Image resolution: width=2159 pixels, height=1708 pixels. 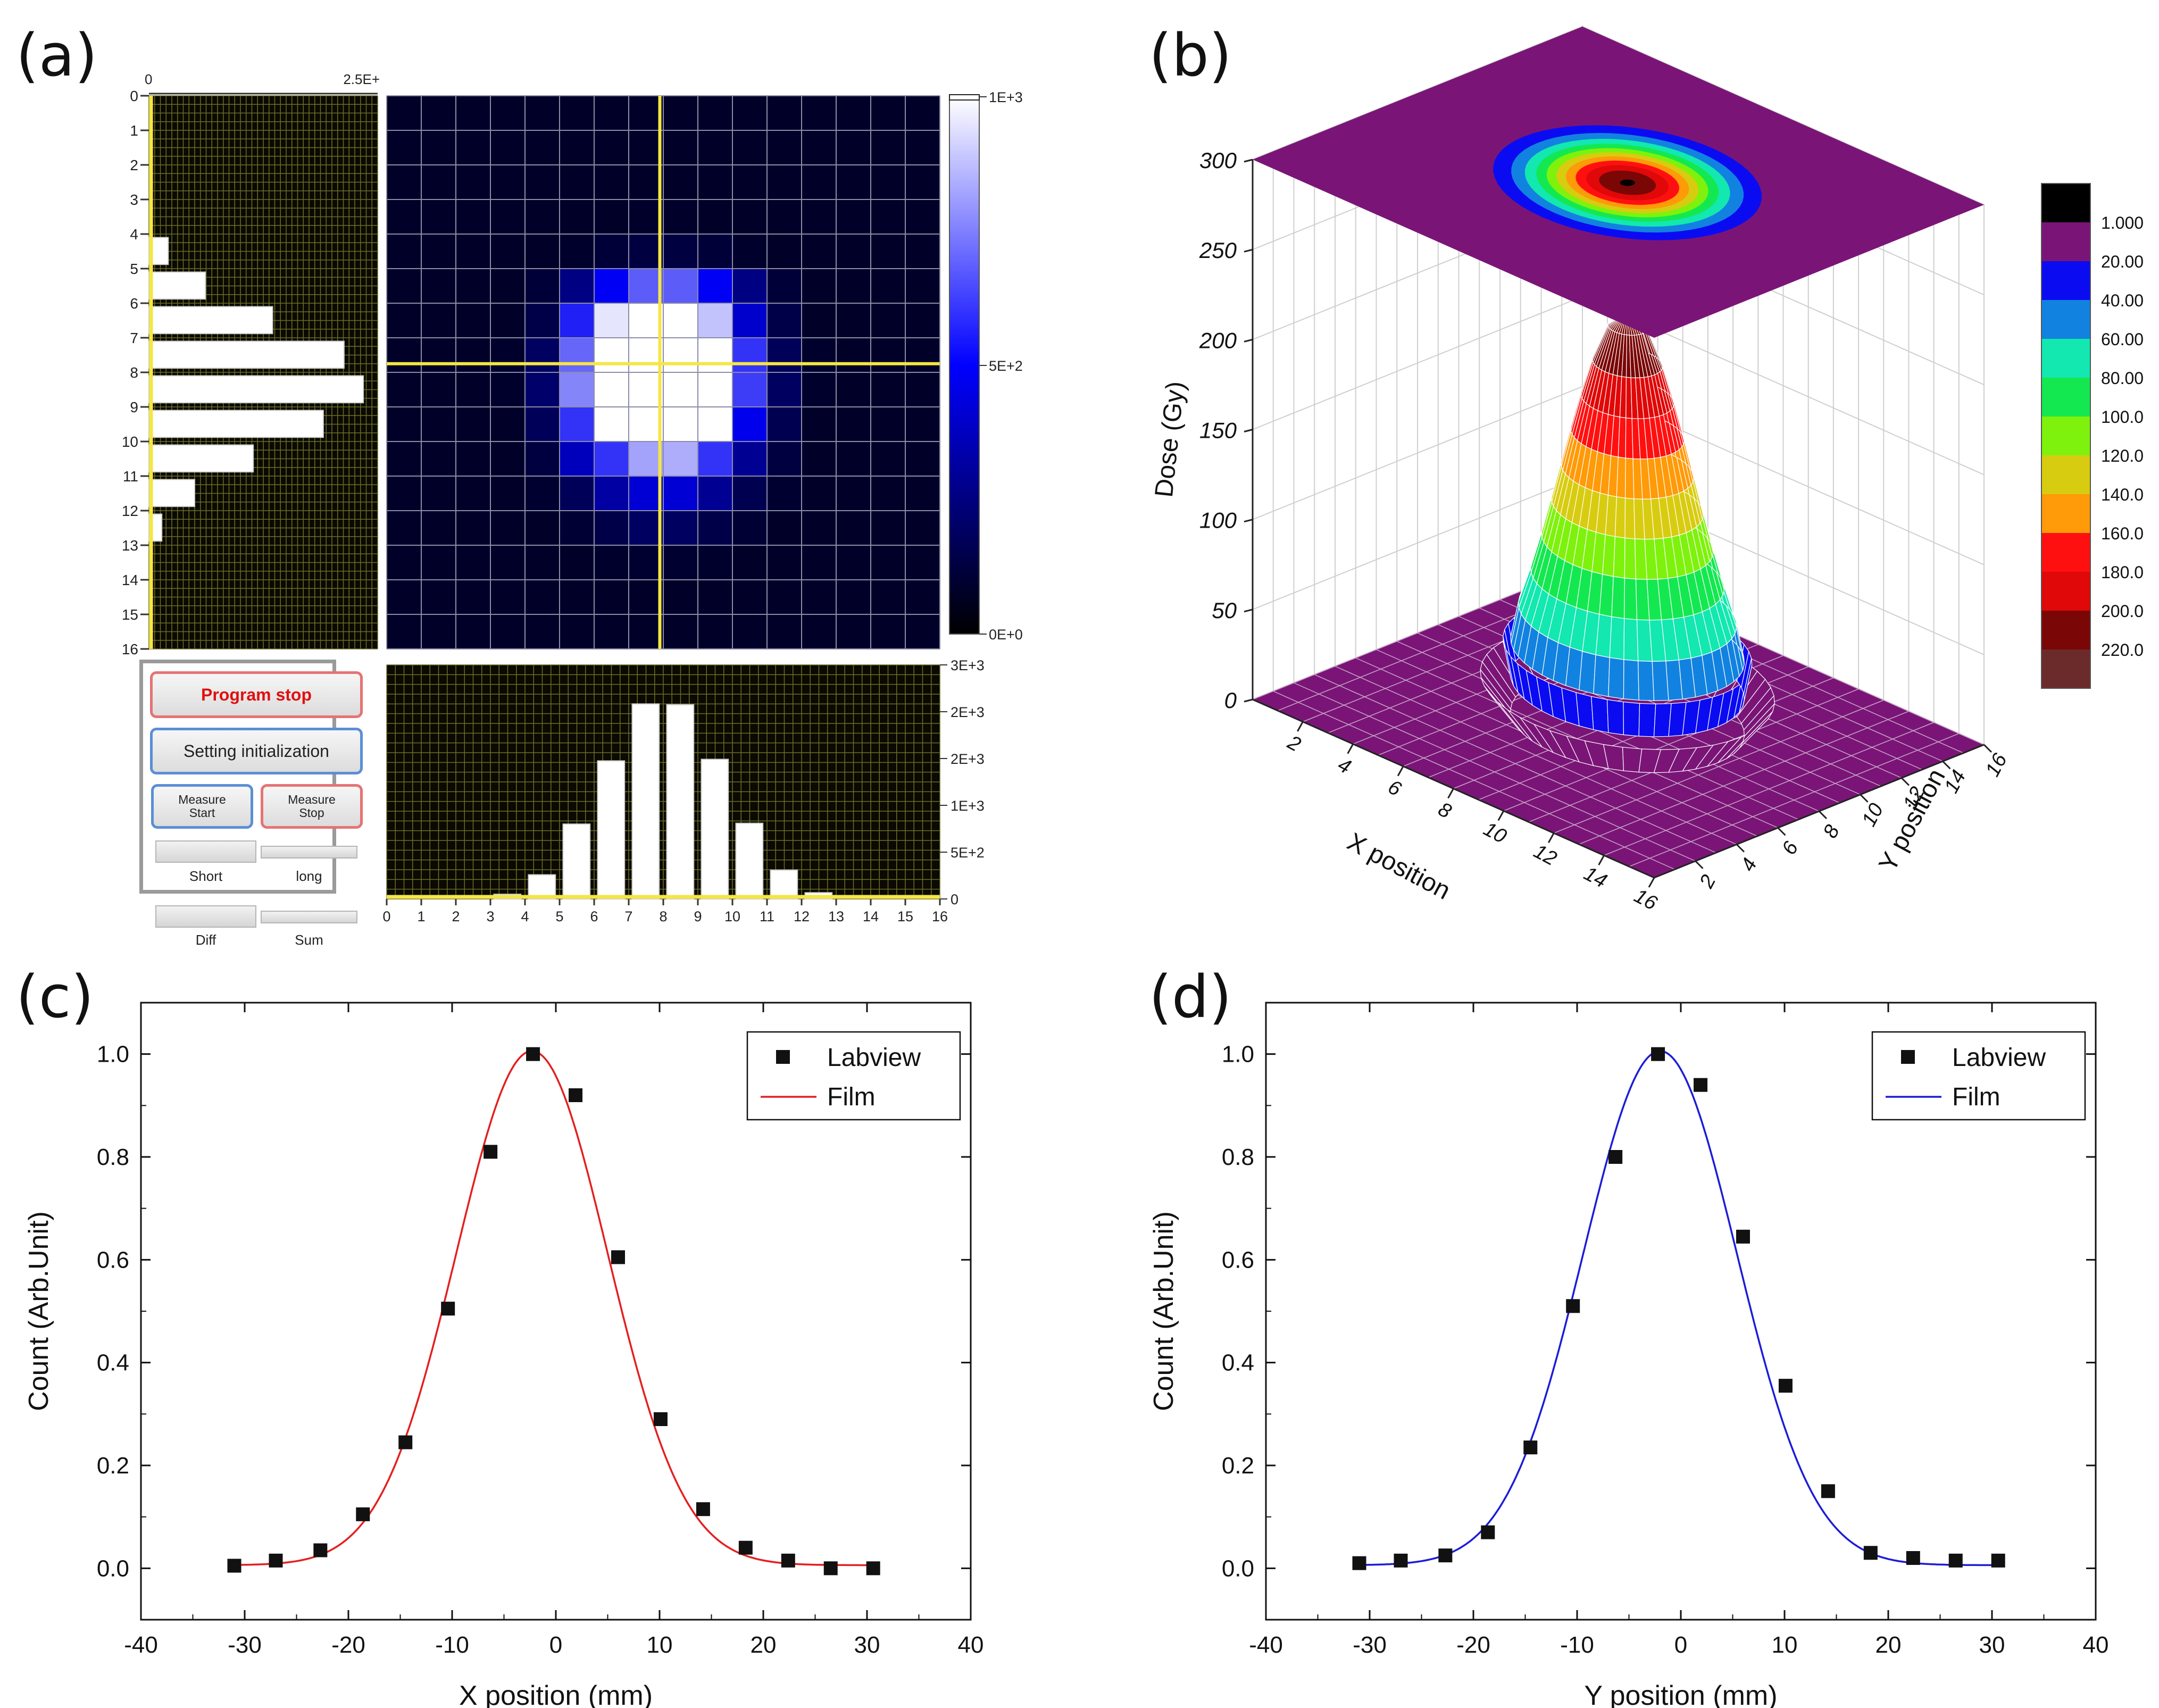 What do you see at coordinates (309, 917) in the screenshot?
I see `sum-toggle` at bounding box center [309, 917].